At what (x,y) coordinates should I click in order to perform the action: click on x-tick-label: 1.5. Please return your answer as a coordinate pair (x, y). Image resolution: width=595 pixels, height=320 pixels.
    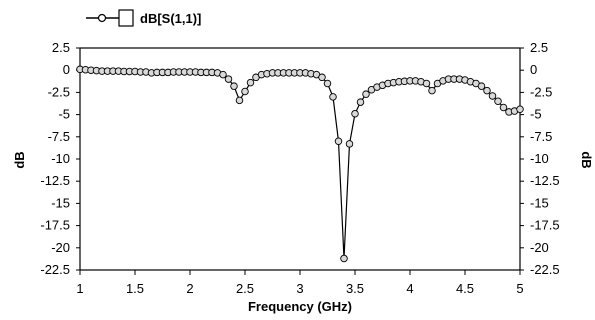
    Looking at the image, I should click on (135, 288).